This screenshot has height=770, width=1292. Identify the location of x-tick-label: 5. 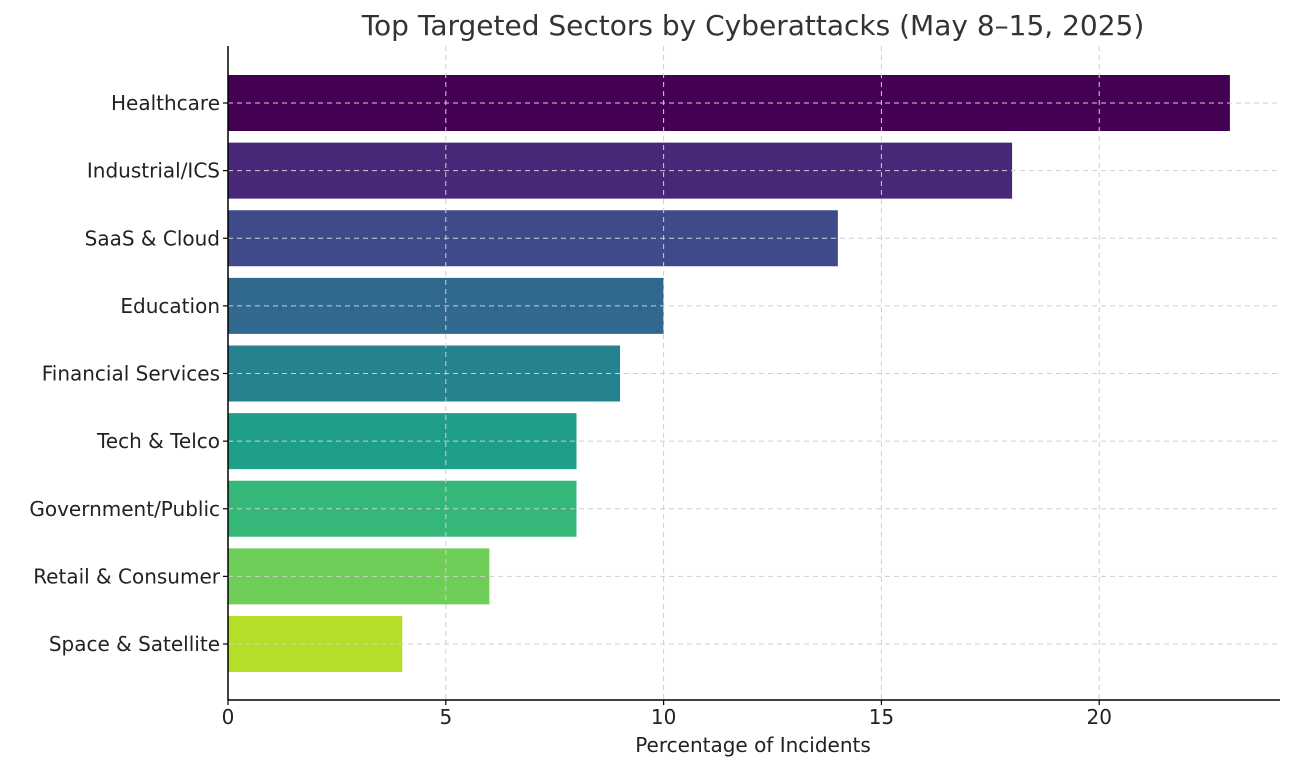
(445, 717).